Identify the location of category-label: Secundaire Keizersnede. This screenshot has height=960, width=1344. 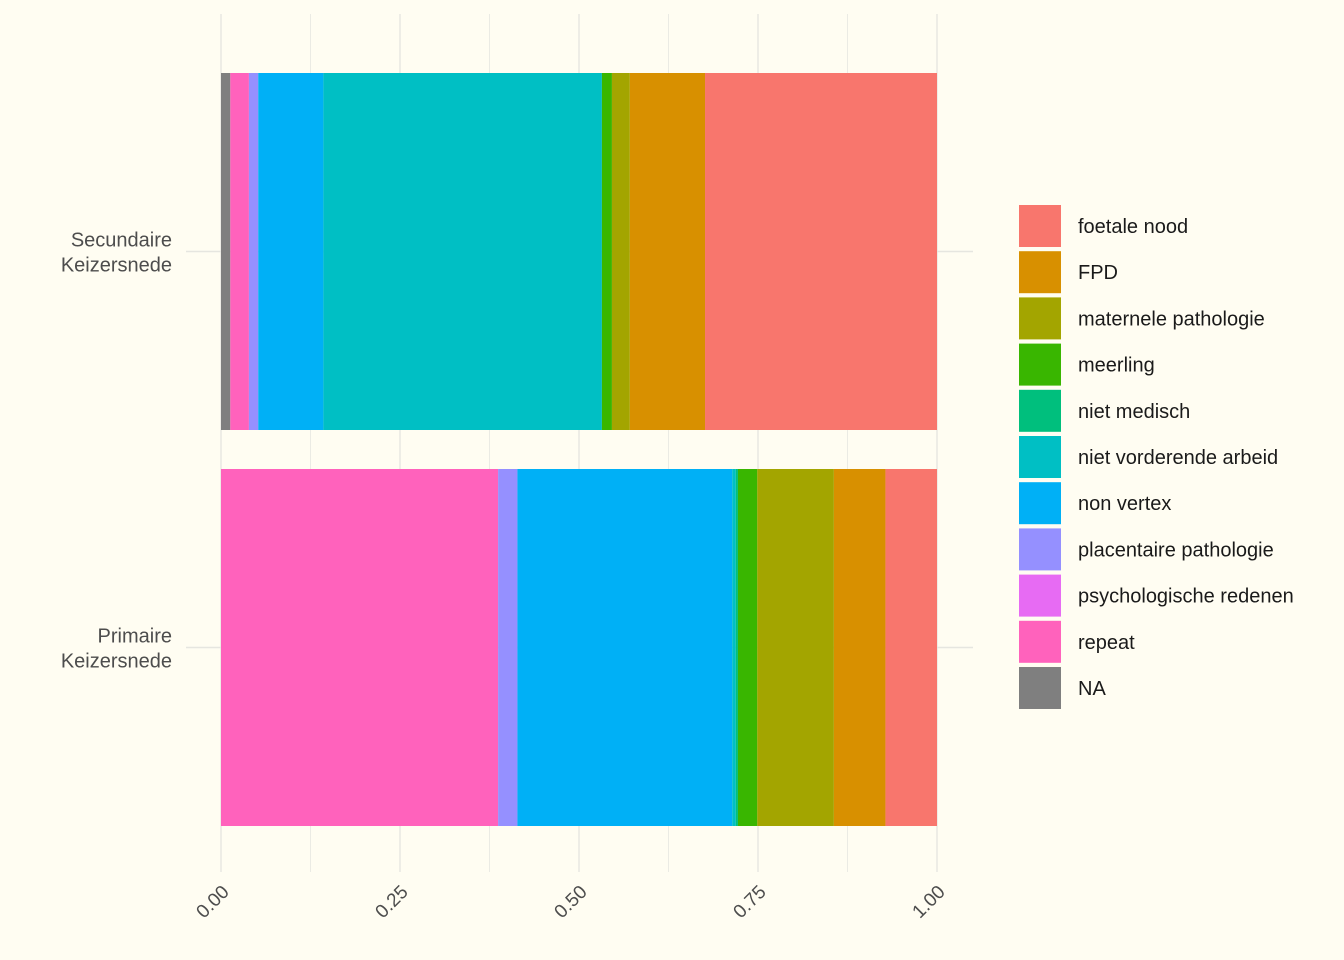
(116, 253).